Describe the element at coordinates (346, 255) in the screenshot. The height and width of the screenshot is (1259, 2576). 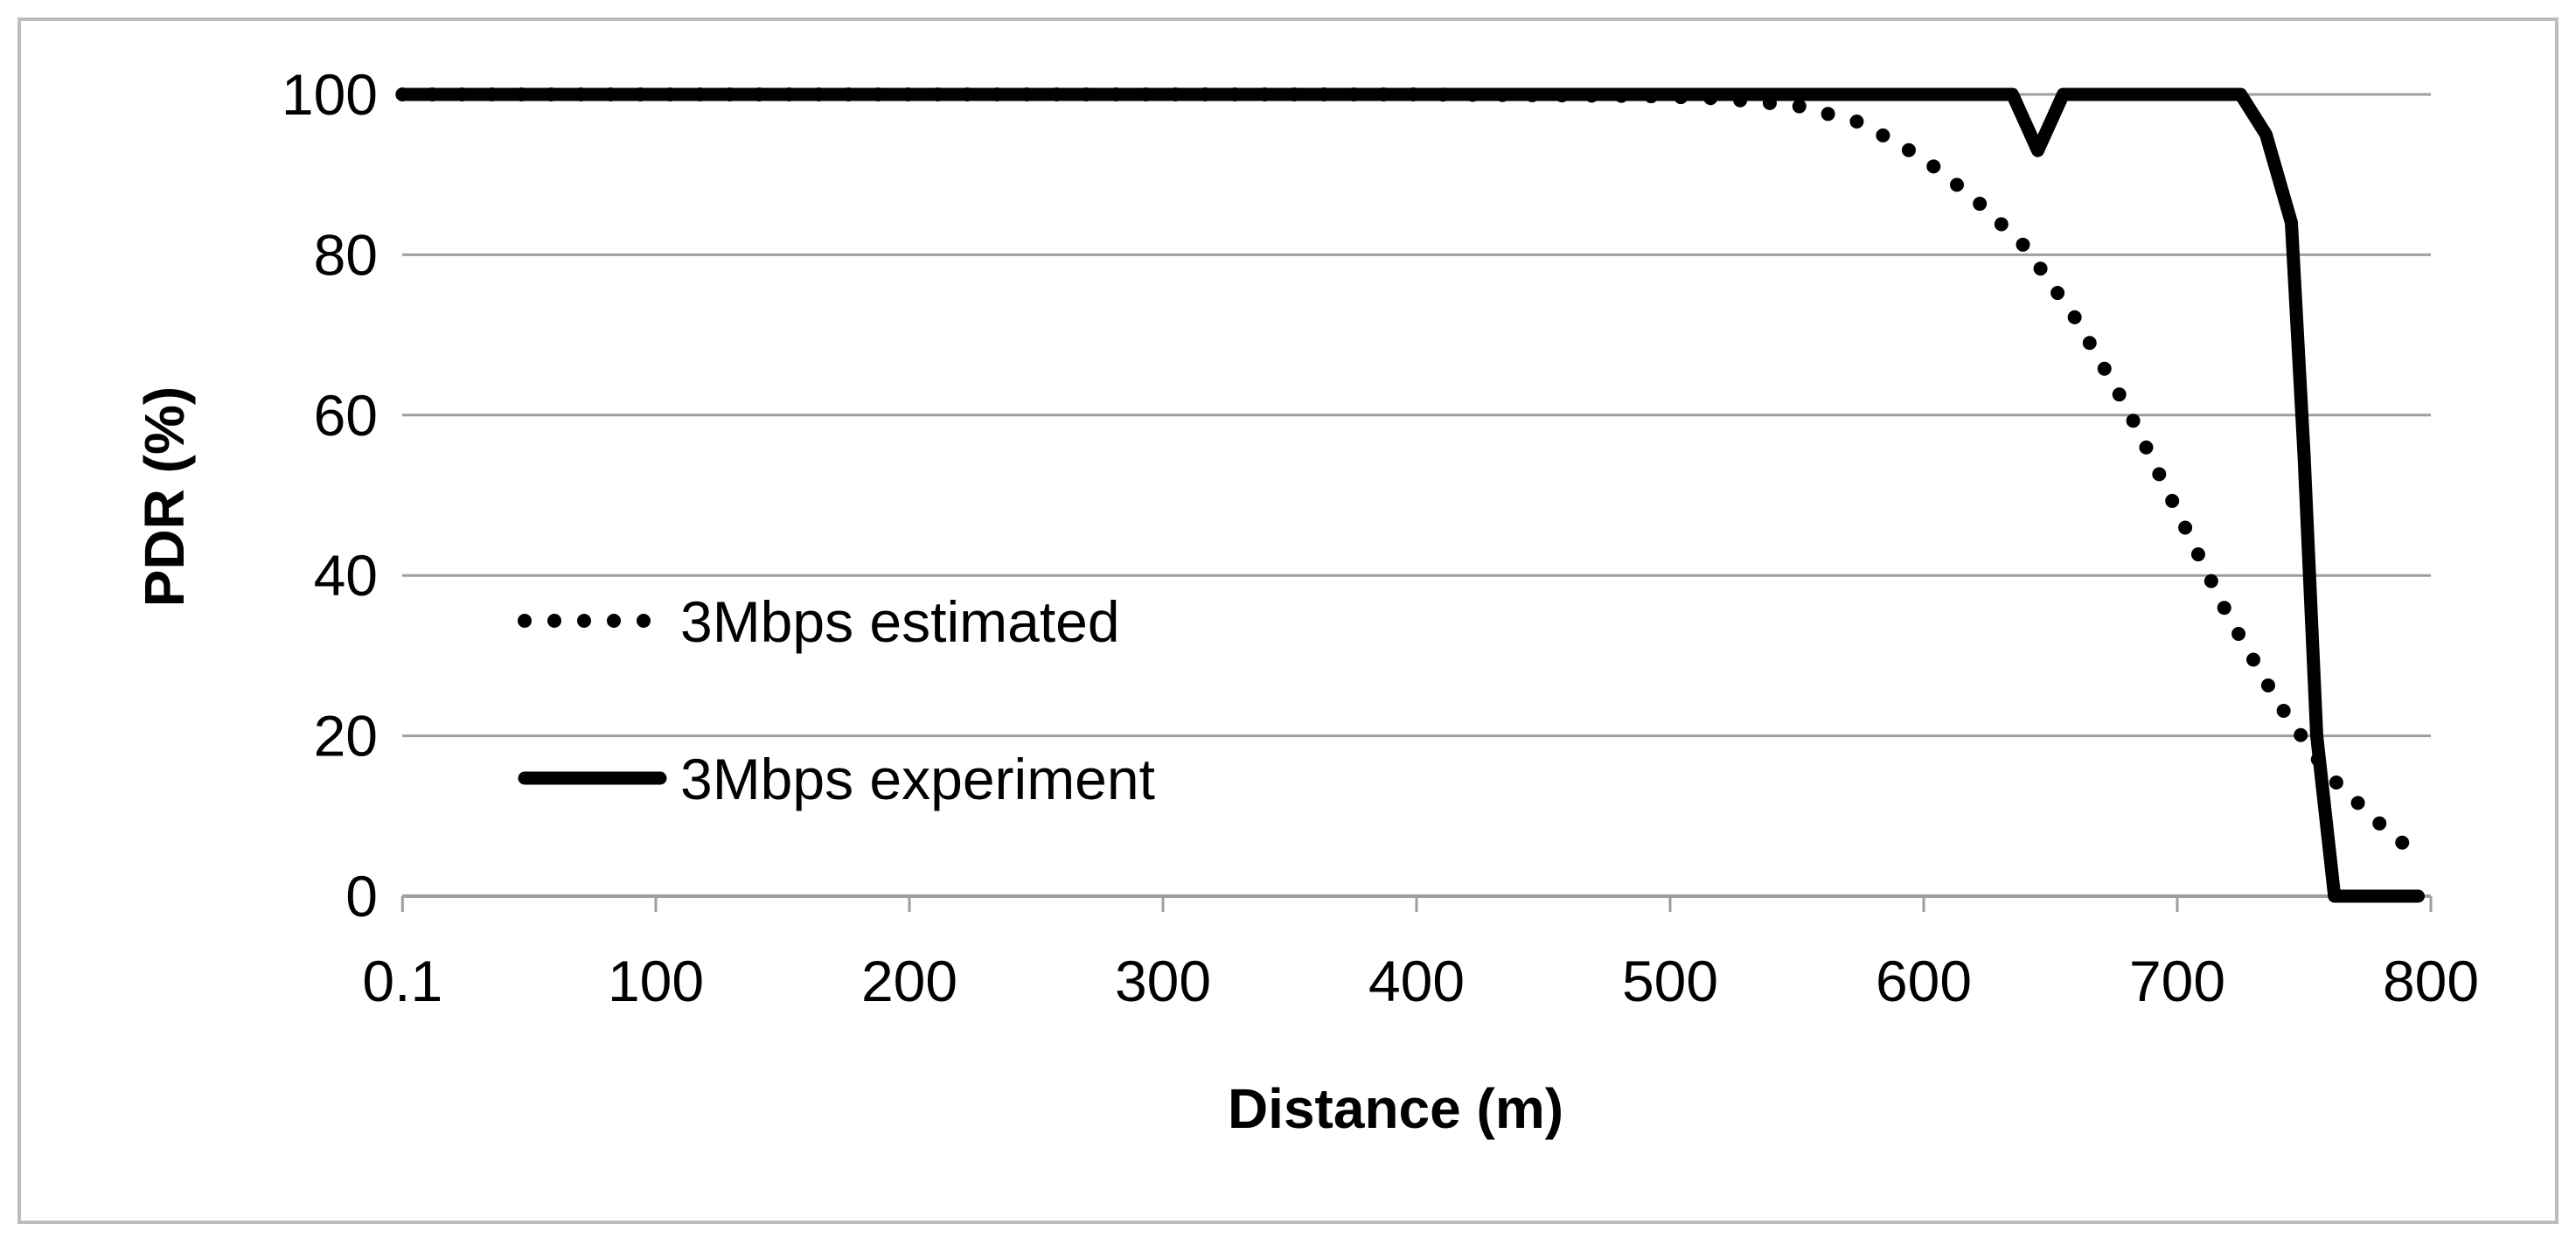
I see `y-tick-label: 80` at that location.